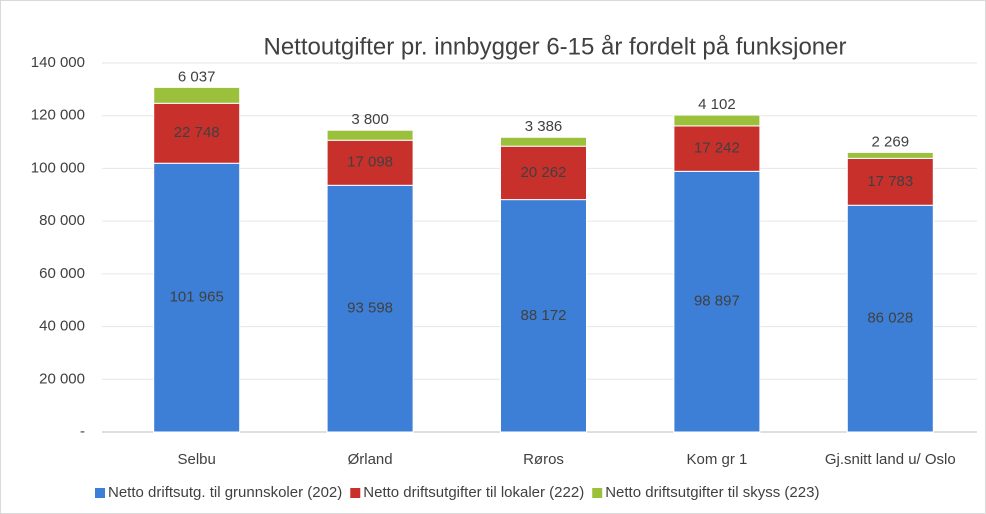 The width and height of the screenshot is (986, 514). What do you see at coordinates (62, 378) in the screenshot?
I see `y-tick-label: 20 000` at bounding box center [62, 378].